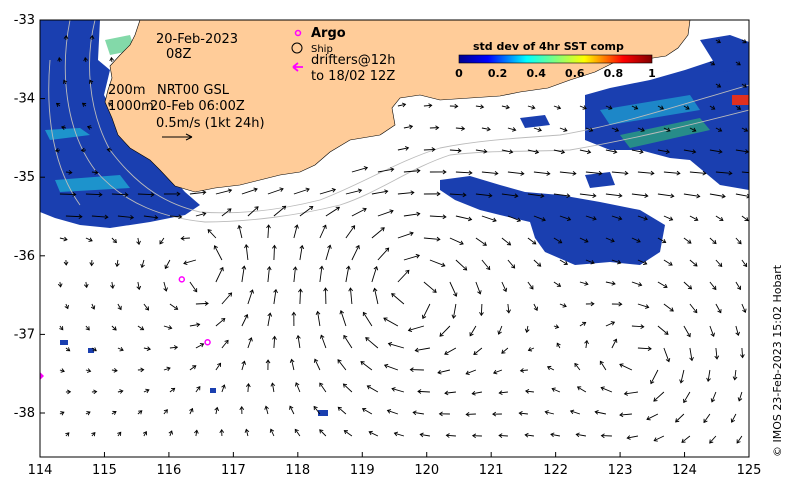 This screenshot has width=791, height=492. What do you see at coordinates (104, 470) in the screenshot?
I see `x-tick-label: 115` at bounding box center [104, 470].